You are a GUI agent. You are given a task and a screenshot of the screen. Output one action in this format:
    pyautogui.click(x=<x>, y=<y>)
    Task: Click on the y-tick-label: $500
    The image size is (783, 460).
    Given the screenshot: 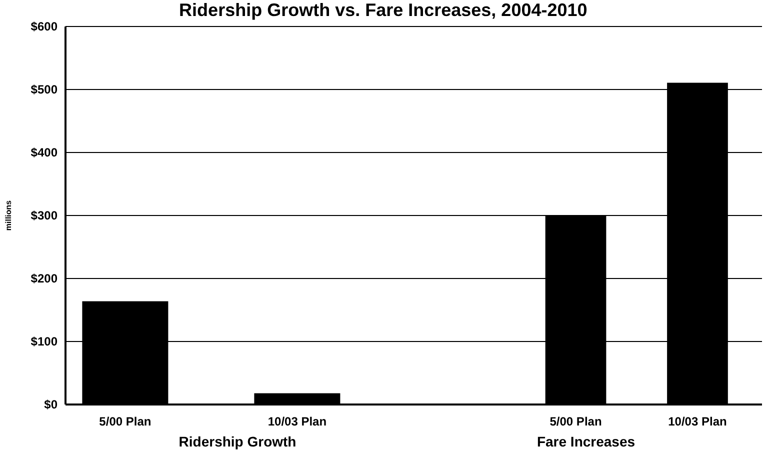 What is the action you would take?
    pyautogui.click(x=44, y=89)
    